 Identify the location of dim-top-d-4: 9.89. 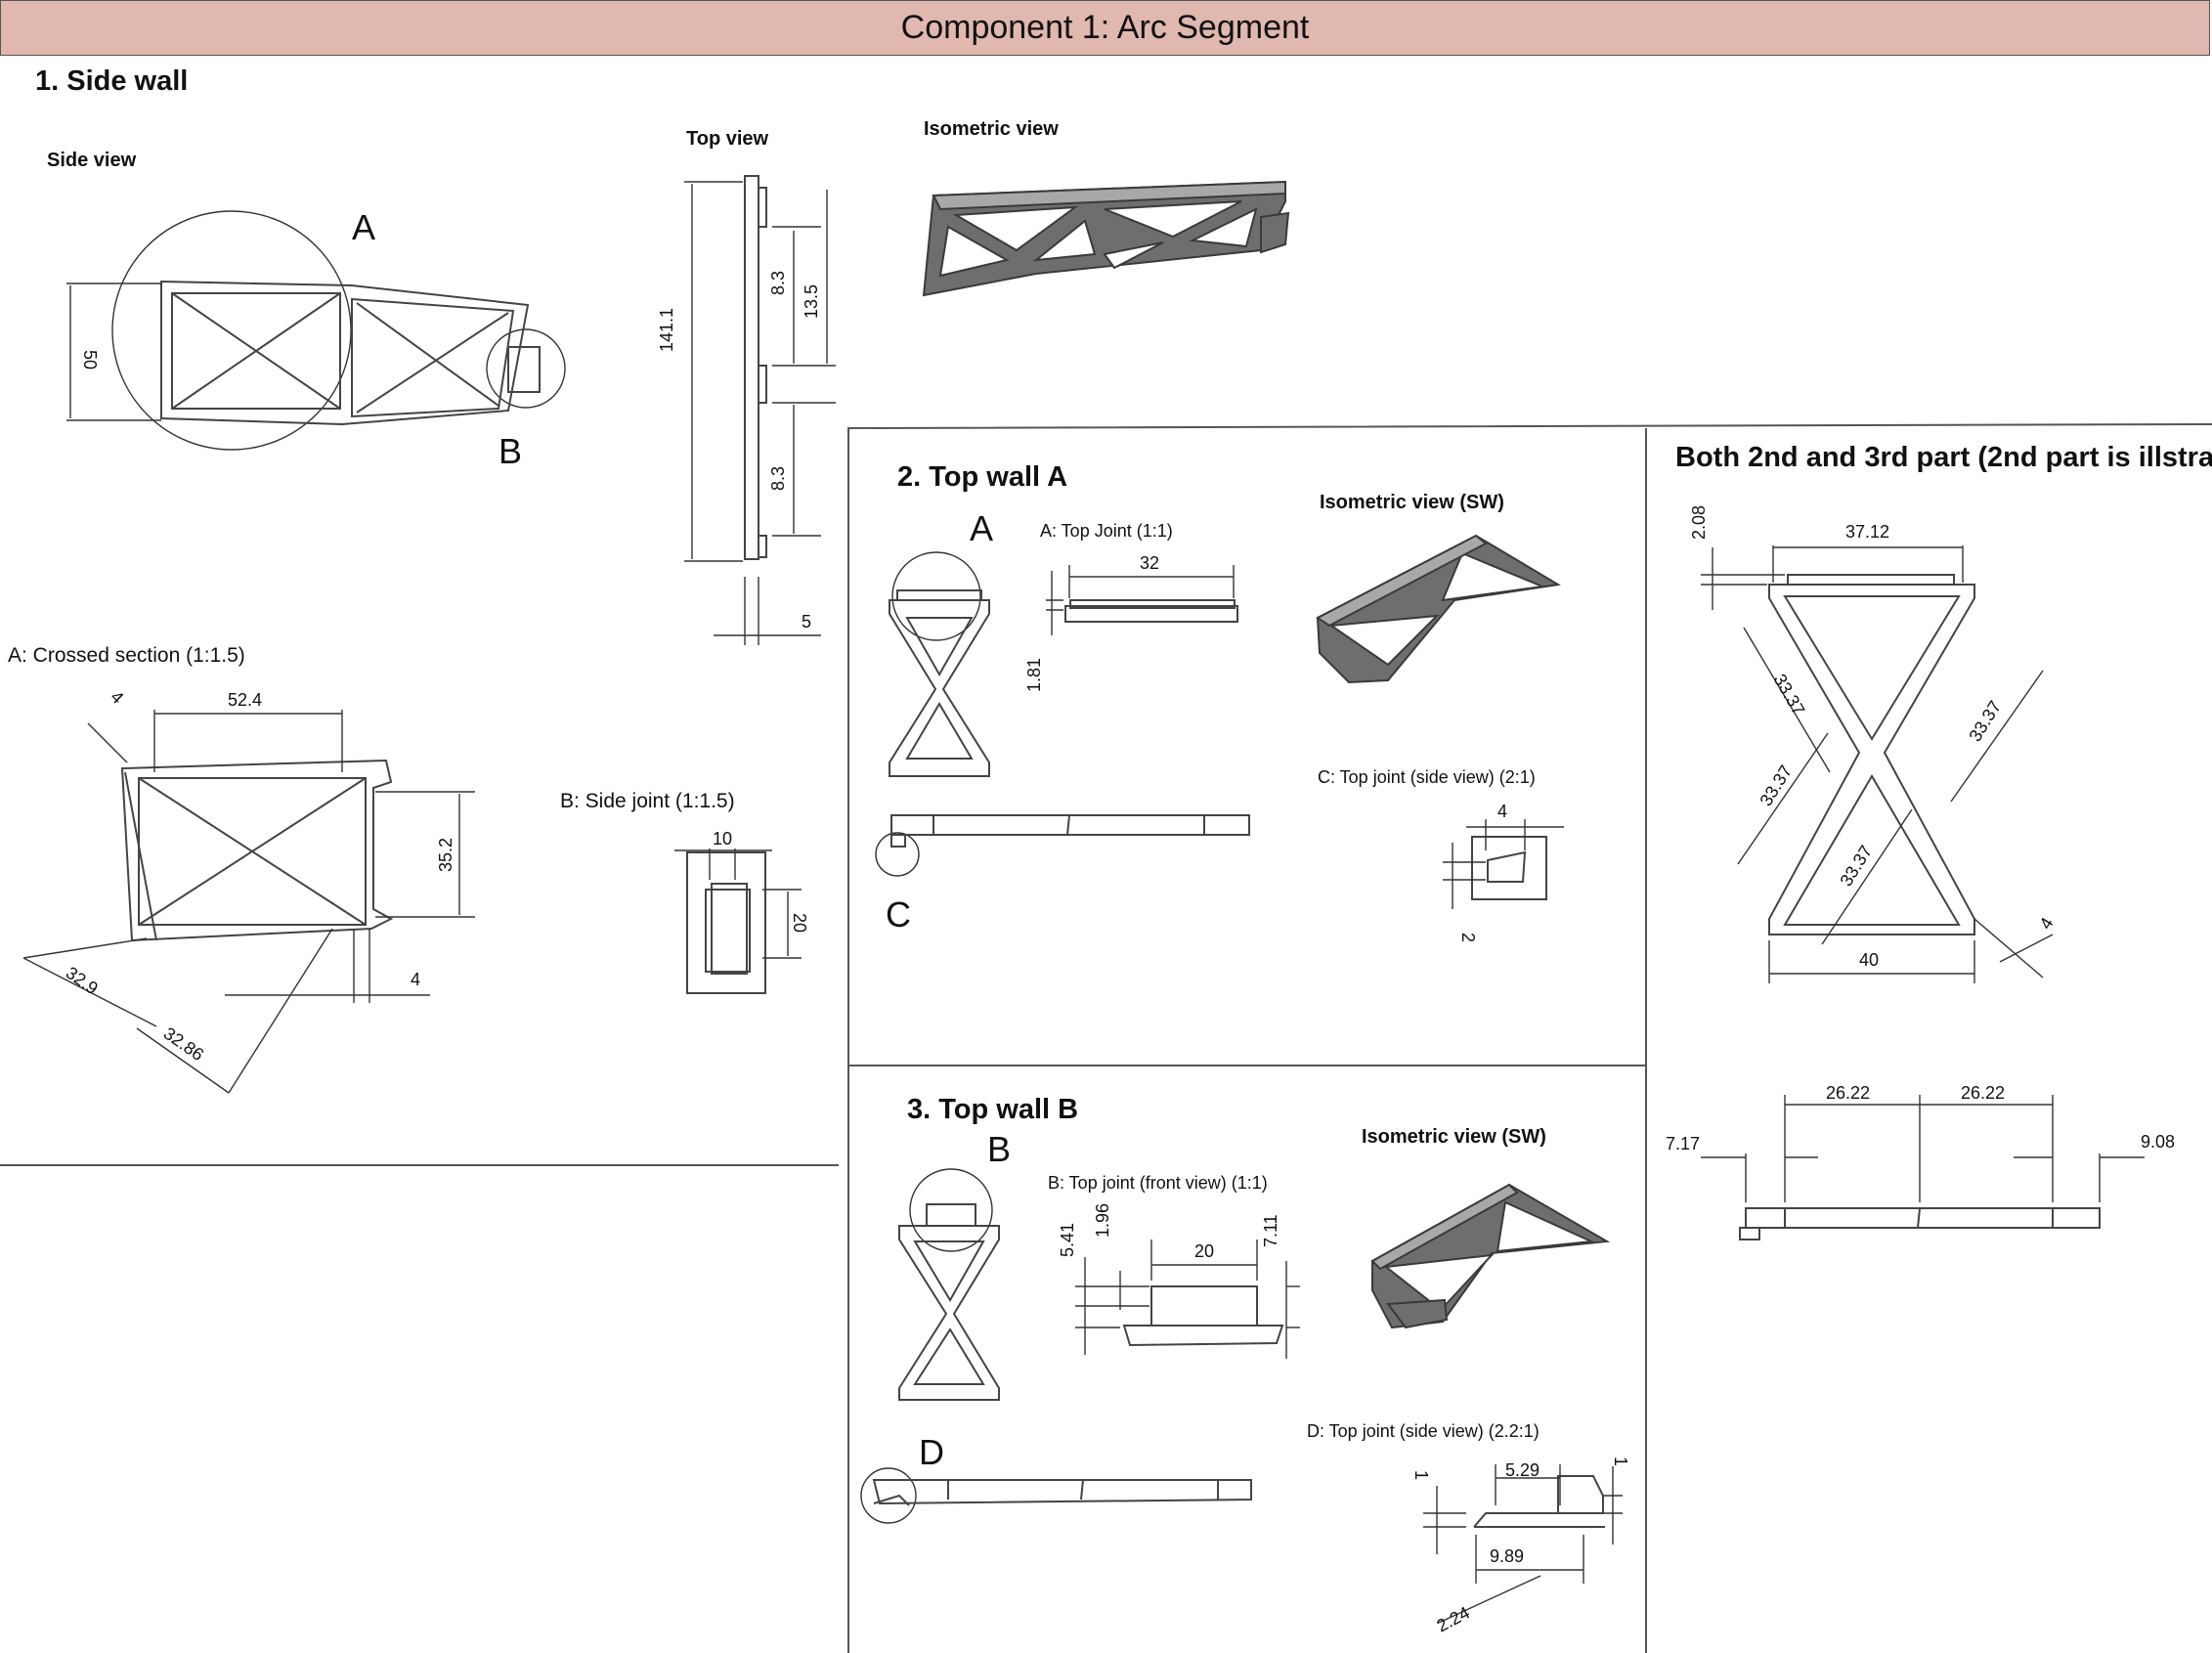
(1507, 1556).